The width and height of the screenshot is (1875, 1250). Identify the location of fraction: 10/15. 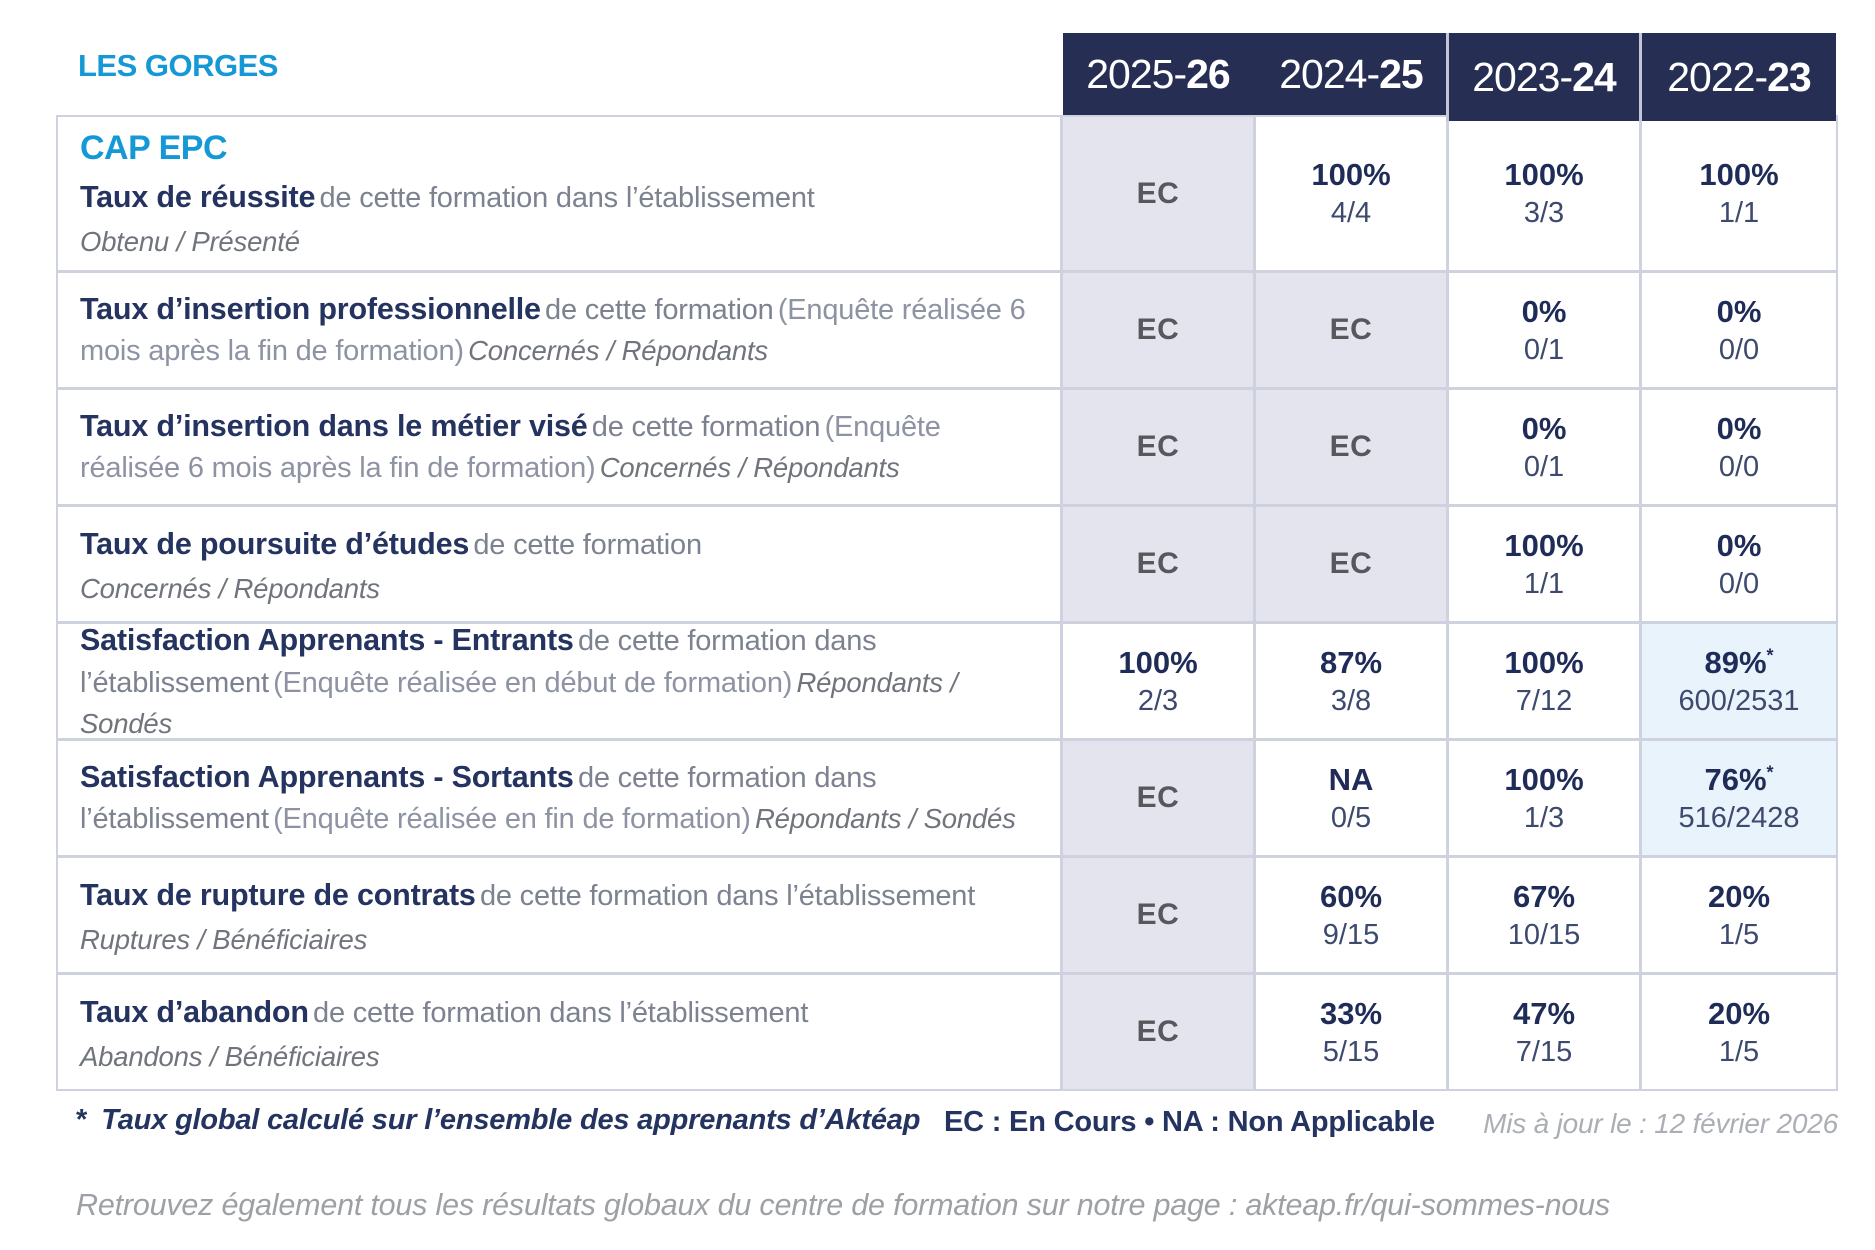
(1544, 934).